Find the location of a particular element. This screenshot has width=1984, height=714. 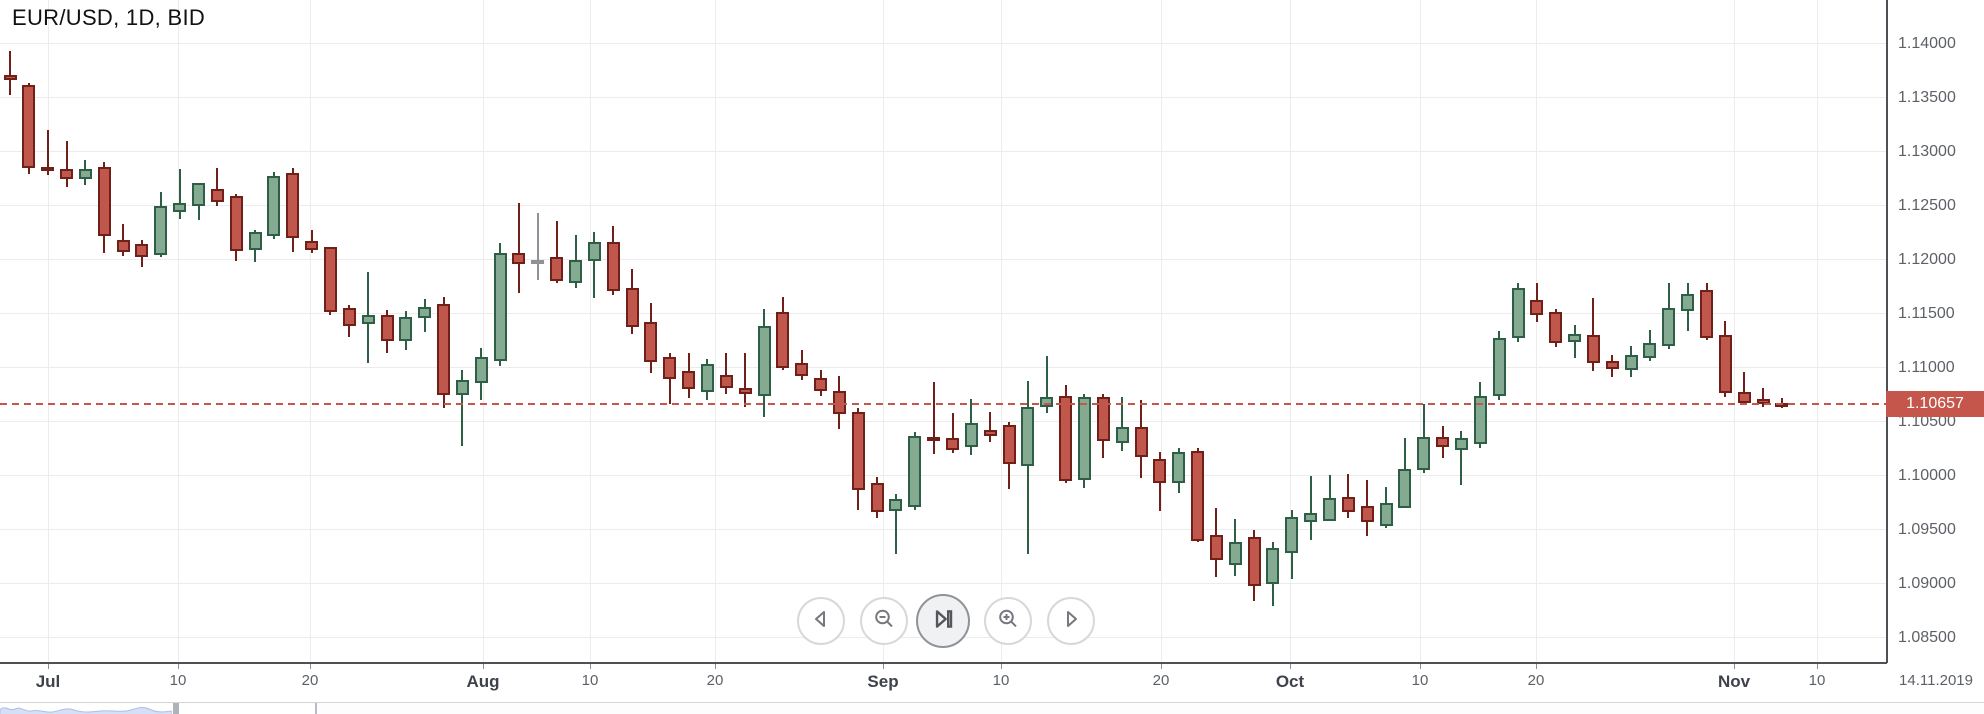

scroll-left-button is located at coordinates (821, 621).